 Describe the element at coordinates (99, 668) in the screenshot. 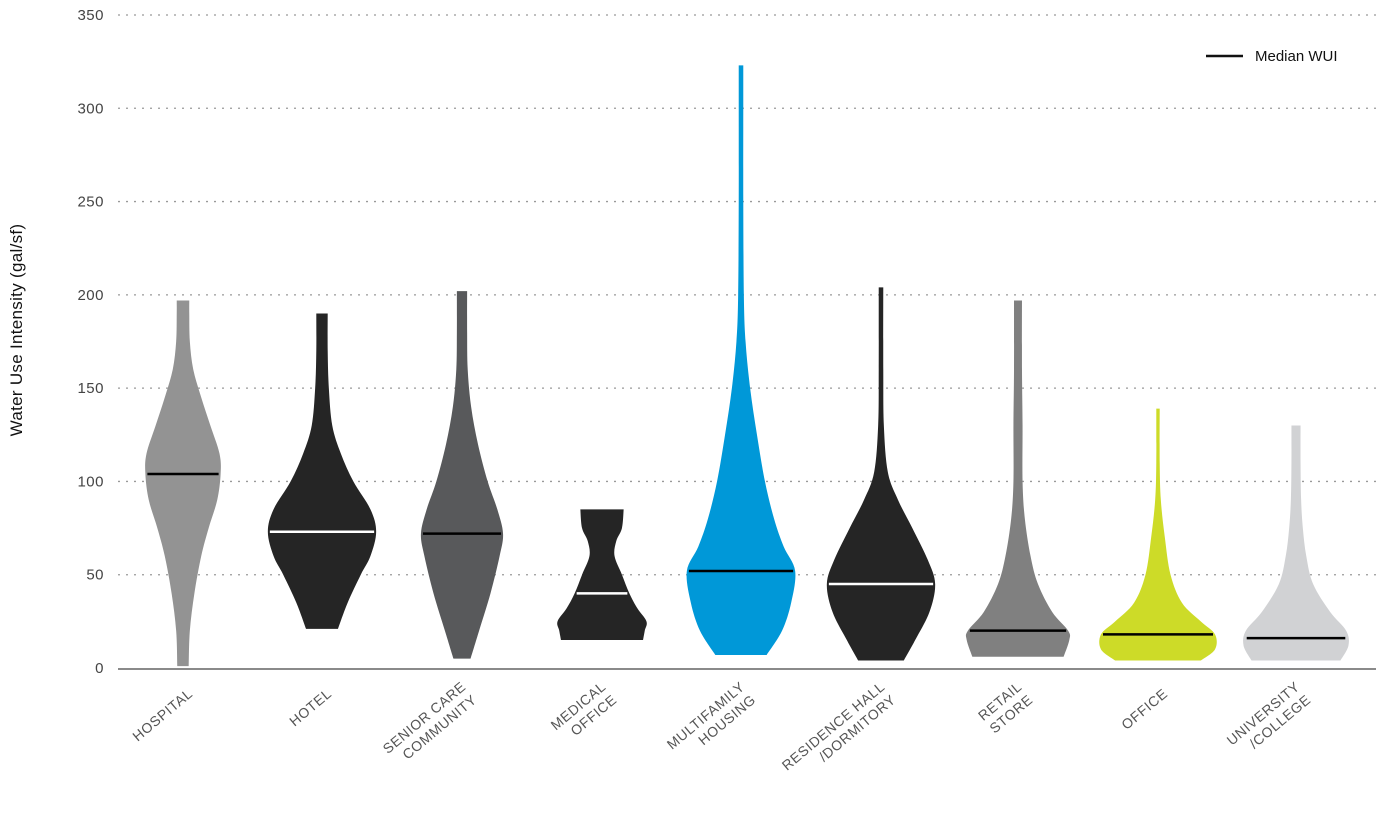

I see `y-tick-label: 0` at that location.